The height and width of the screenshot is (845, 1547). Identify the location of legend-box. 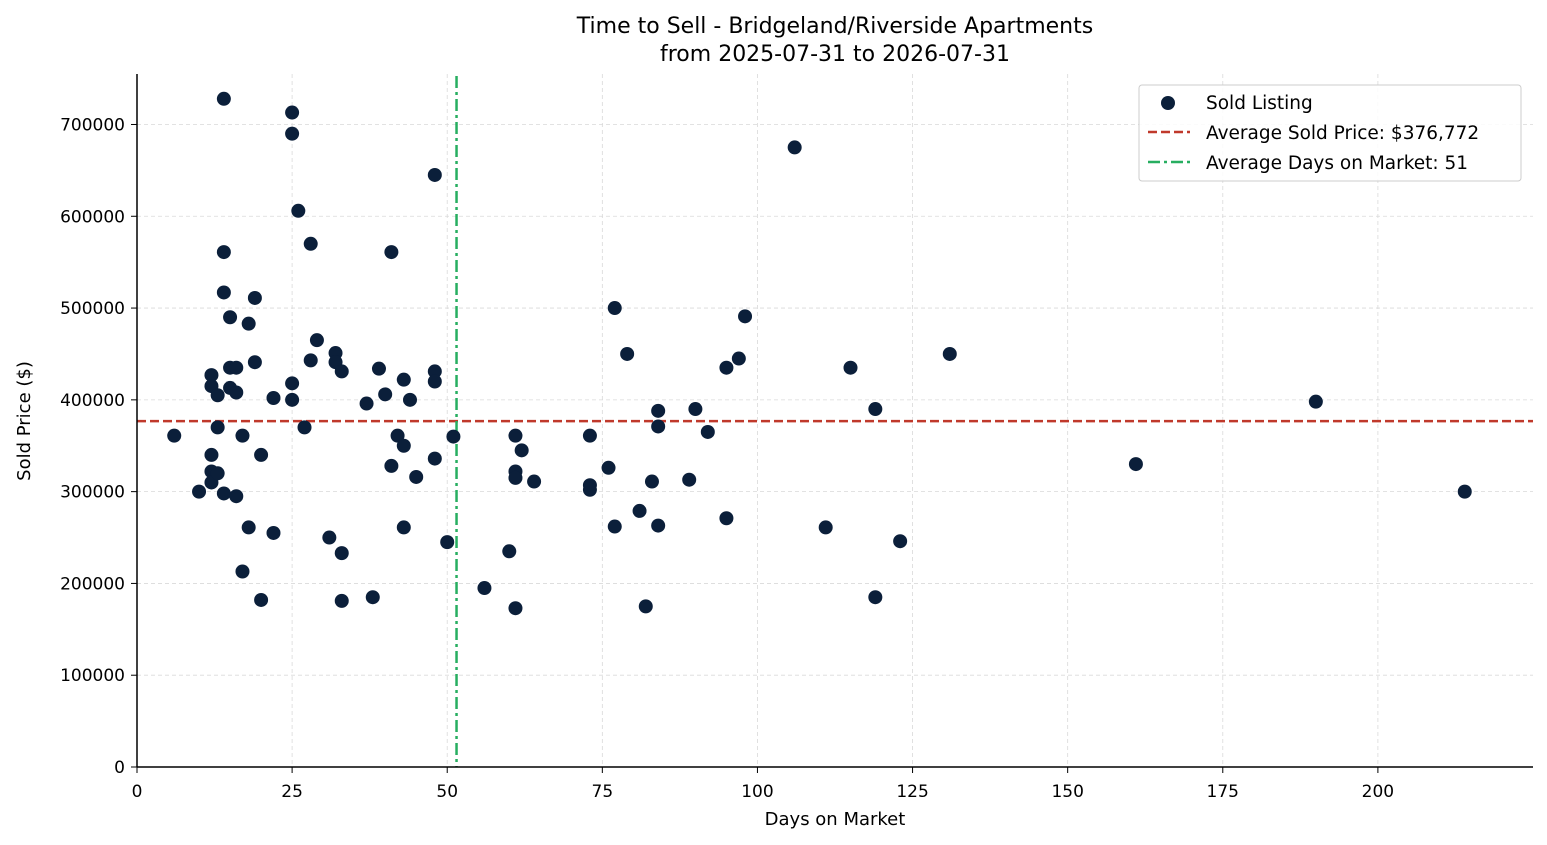
(1330, 133).